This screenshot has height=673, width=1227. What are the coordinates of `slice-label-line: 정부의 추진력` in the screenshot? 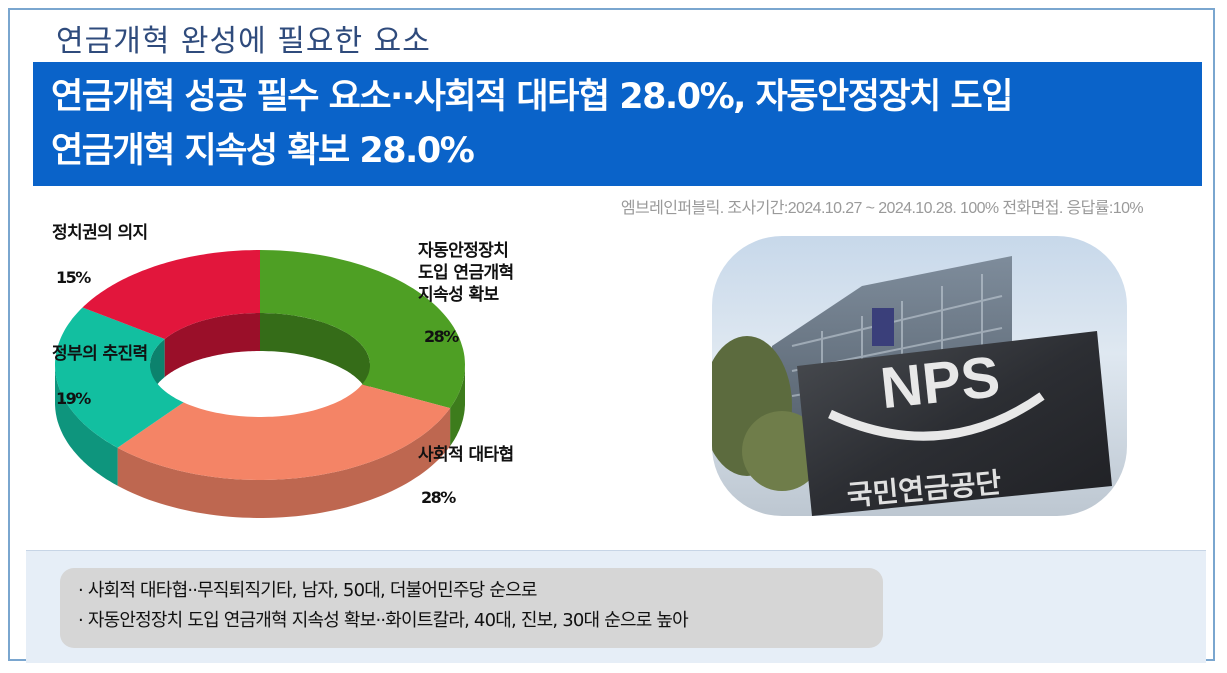 It's located at (100, 354).